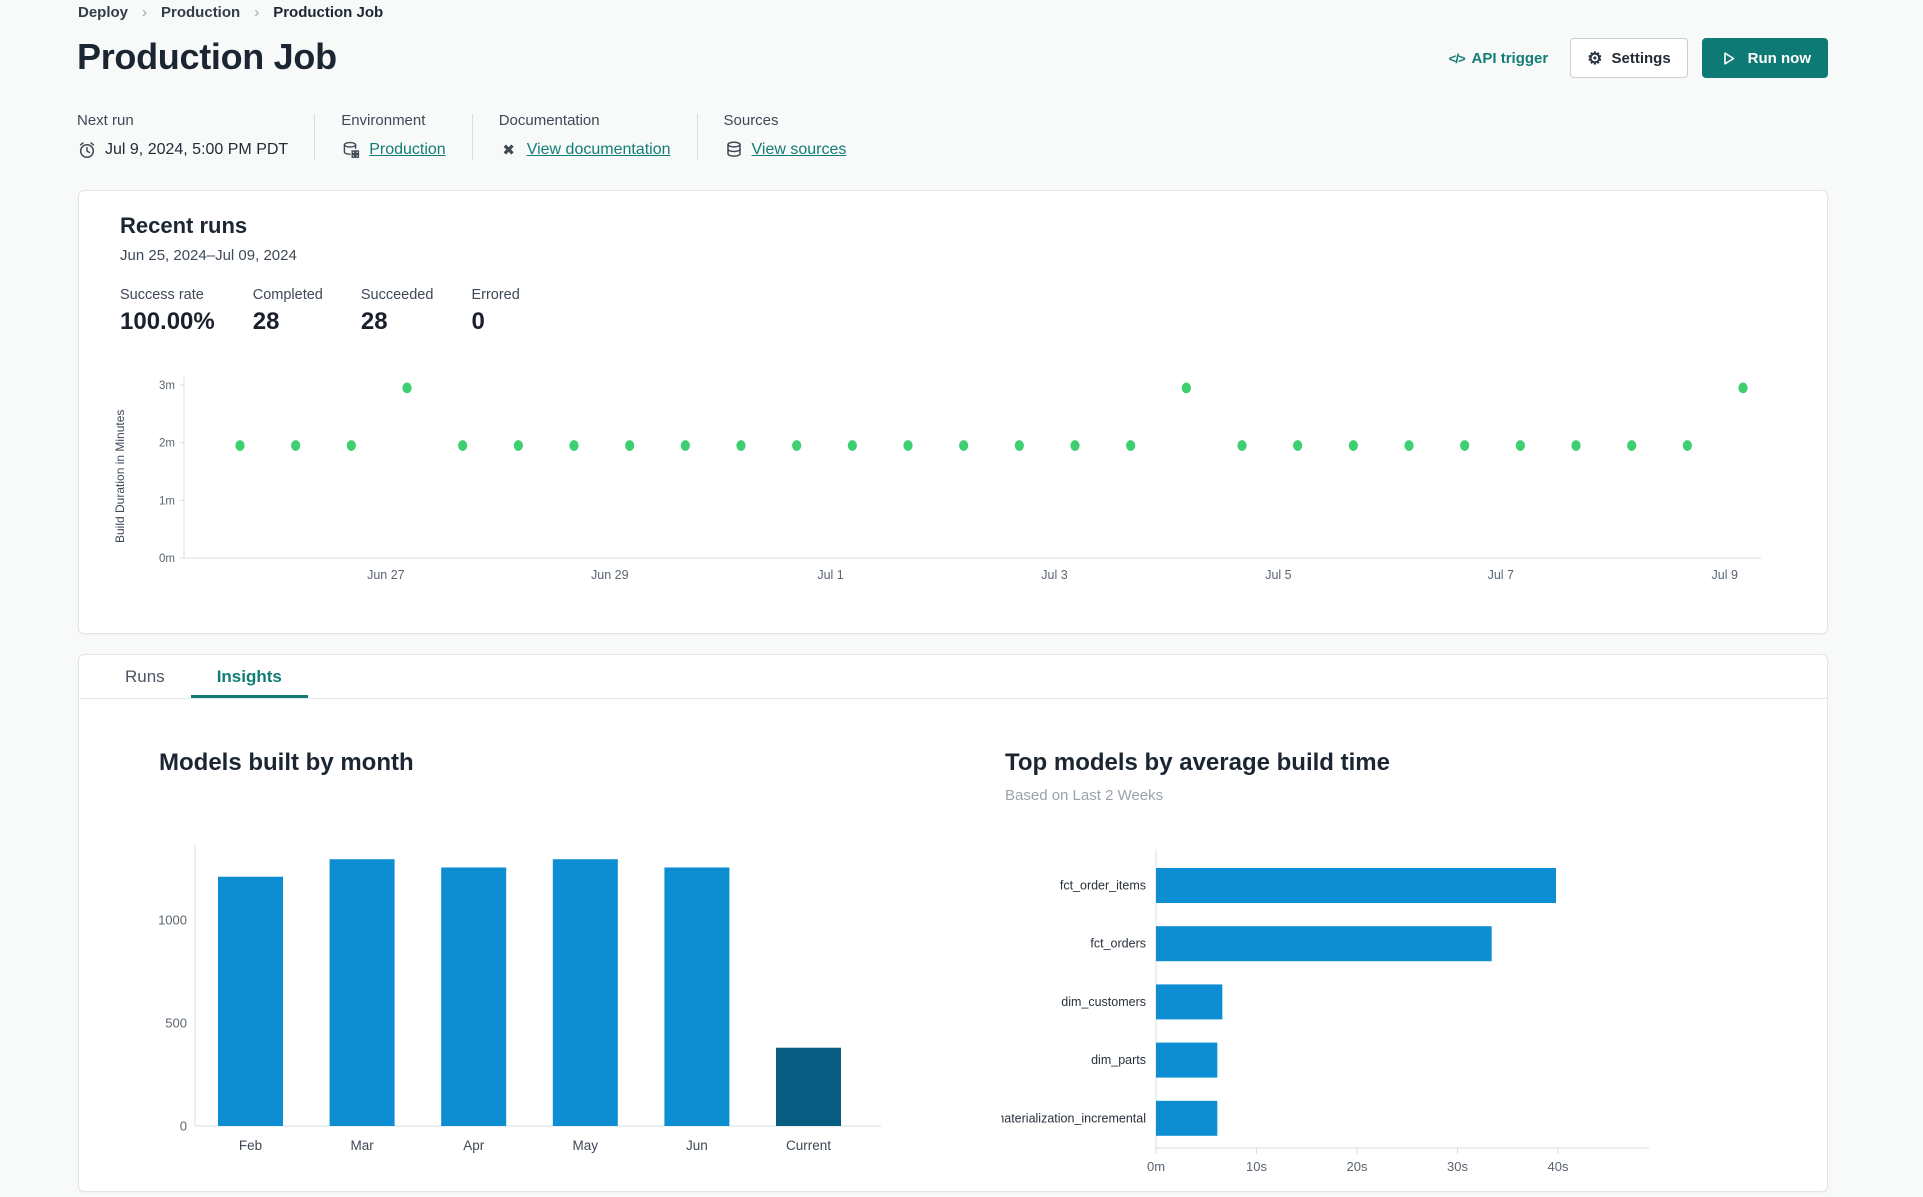 The image size is (1923, 1197). Describe the element at coordinates (328, 12) in the screenshot. I see `breadcrumb-item-production-job: Production Job` at that location.